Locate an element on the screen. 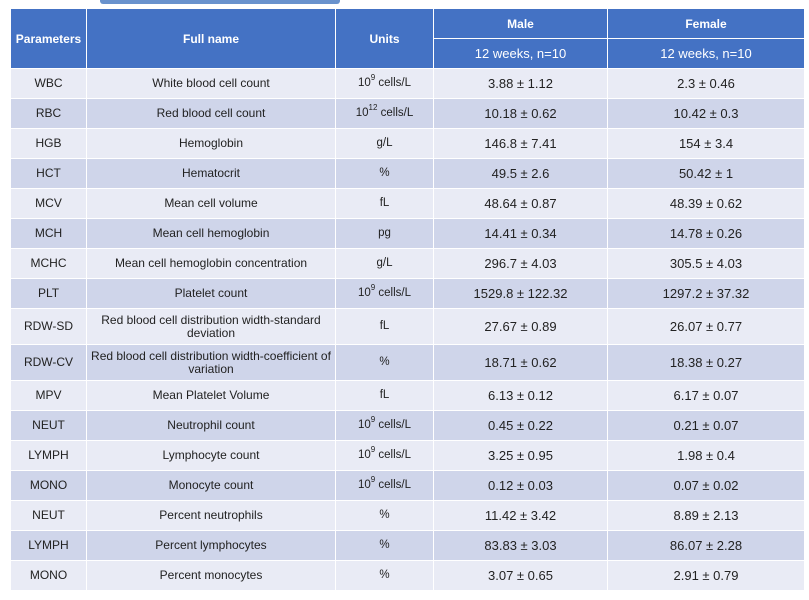 The width and height of the screenshot is (809, 600). cell-full-name: Mean cell hemoglobin concentration is located at coordinates (211, 263).